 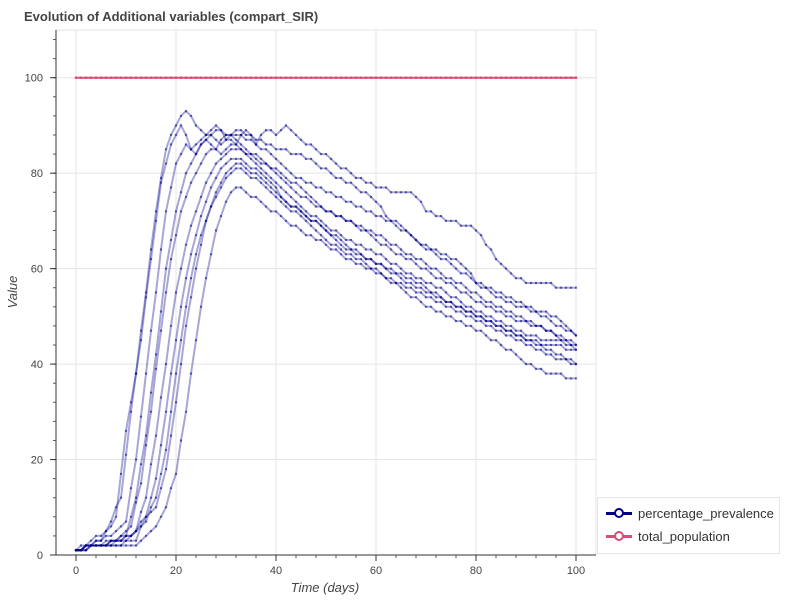 I want to click on legend-item-prevalence: percentage_prevalence, so click(x=690, y=513).